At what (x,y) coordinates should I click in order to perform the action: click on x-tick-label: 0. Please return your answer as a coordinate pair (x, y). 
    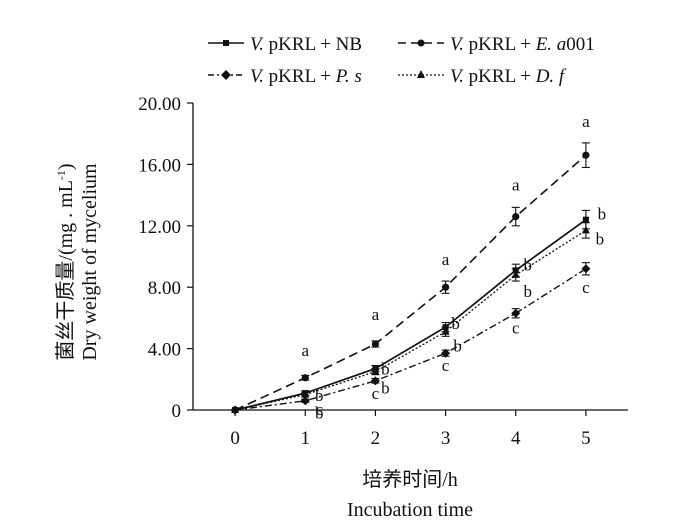
    Looking at the image, I should click on (235, 438).